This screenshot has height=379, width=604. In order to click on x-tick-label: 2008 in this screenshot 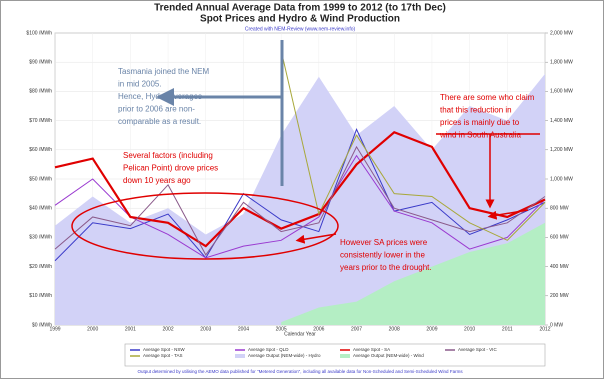, I will do `click(394, 329)`.